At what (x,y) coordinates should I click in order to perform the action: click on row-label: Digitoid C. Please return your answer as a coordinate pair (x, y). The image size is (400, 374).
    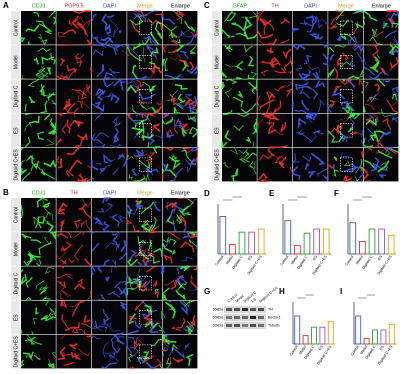
    Looking at the image, I should click on (217, 96).